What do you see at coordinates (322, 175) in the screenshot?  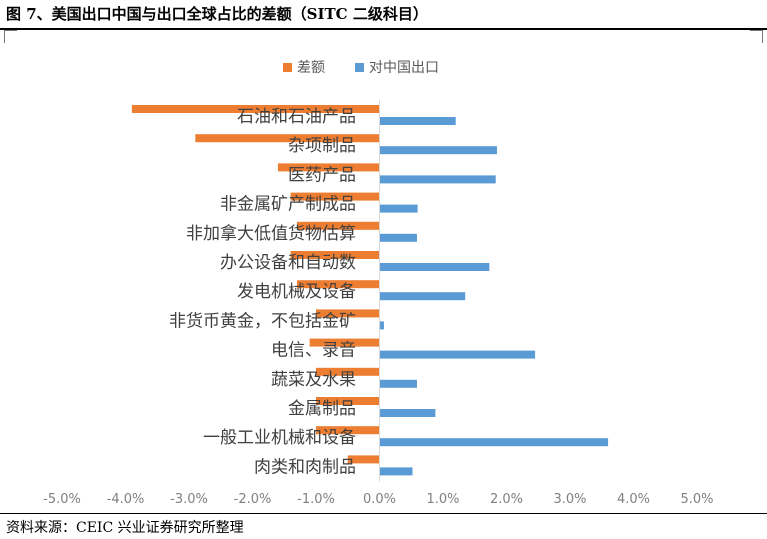 I see `category-label: 医药产品` at bounding box center [322, 175].